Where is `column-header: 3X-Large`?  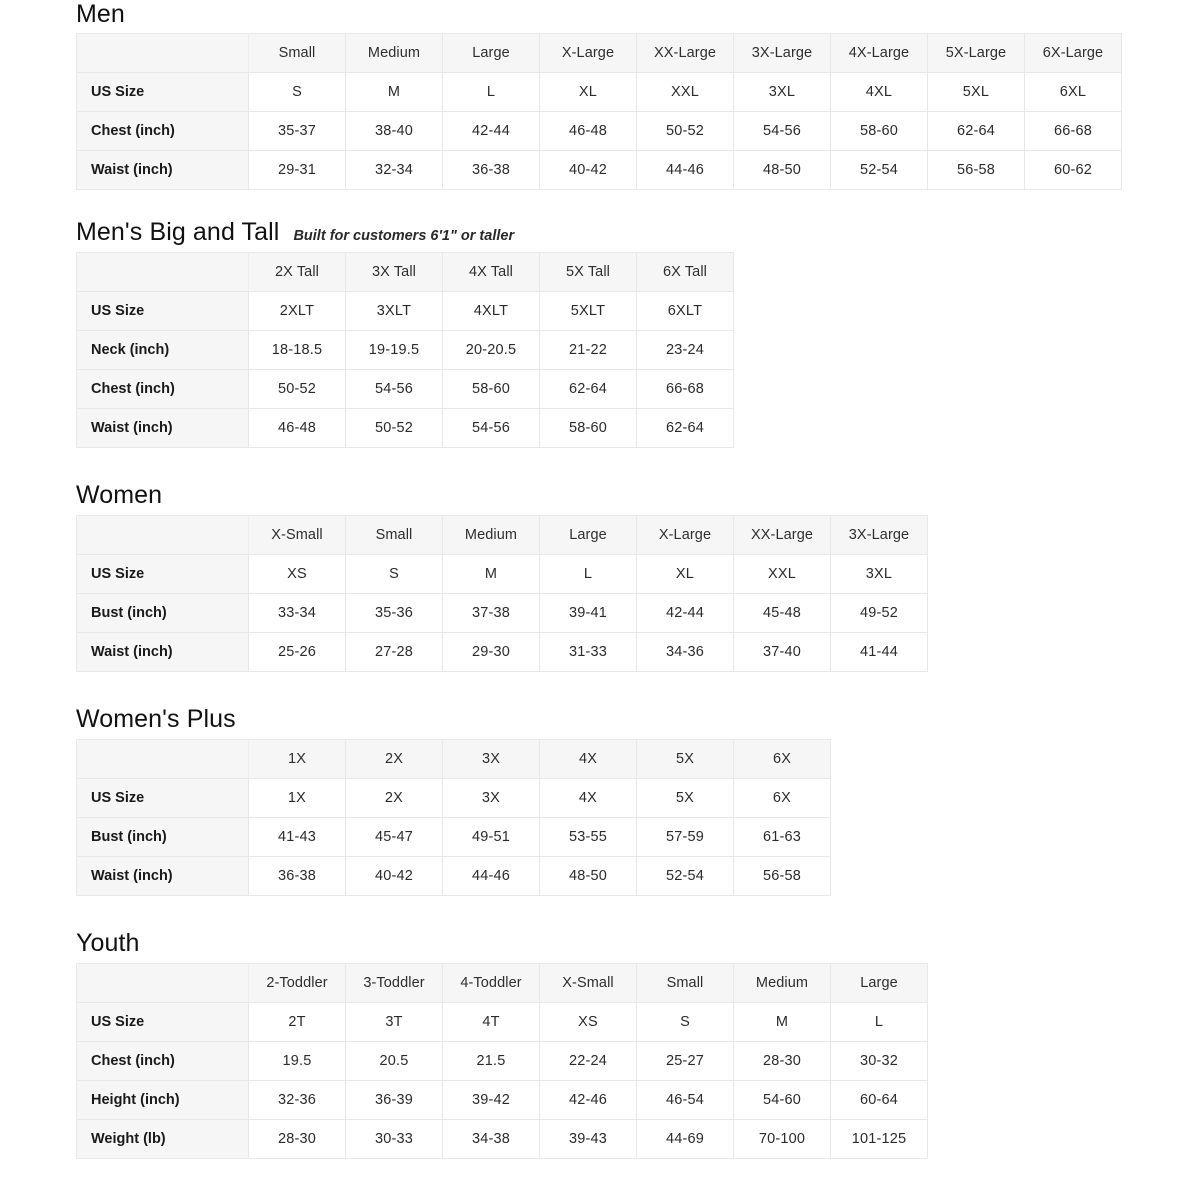 column-header: 3X-Large is located at coordinates (782, 53).